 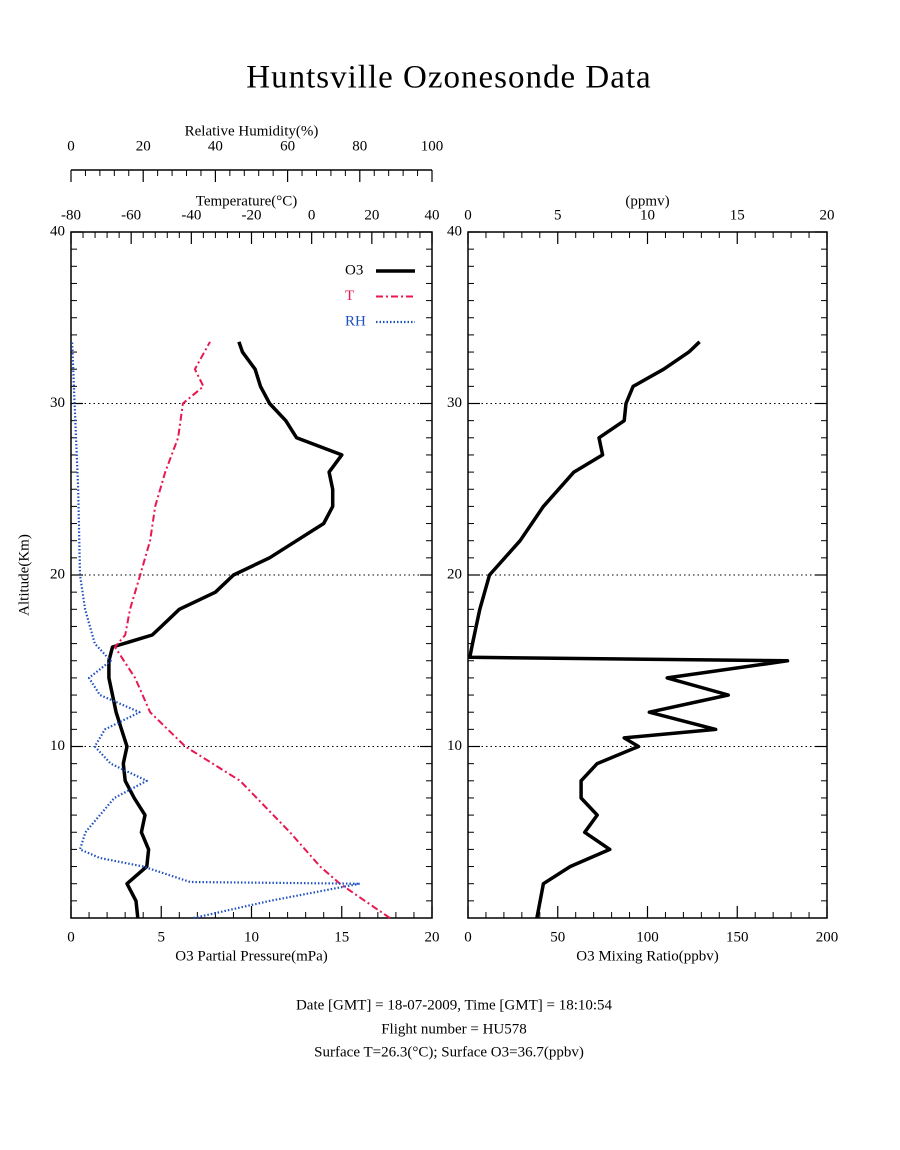 What do you see at coordinates (647, 201) in the screenshot?
I see `x2-axis-label: (ppmv)` at bounding box center [647, 201].